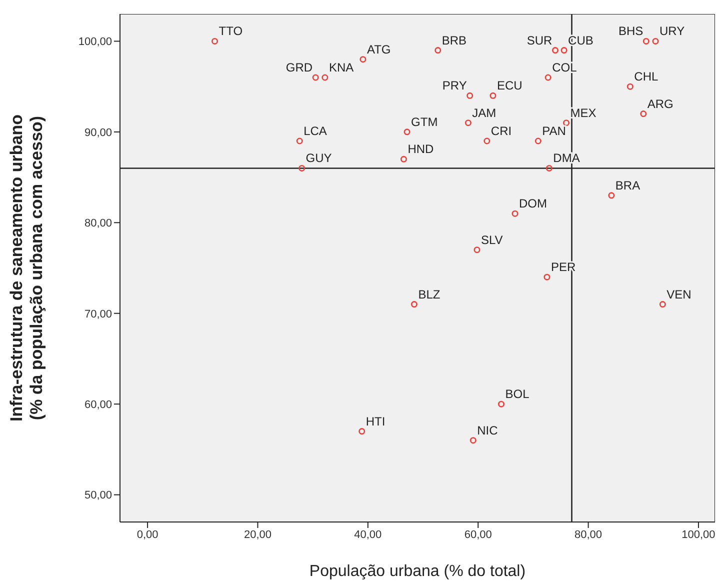 This screenshot has width=716, height=584. What do you see at coordinates (417, 571) in the screenshot?
I see `x-axis-title: População urbana (% do total)` at bounding box center [417, 571].